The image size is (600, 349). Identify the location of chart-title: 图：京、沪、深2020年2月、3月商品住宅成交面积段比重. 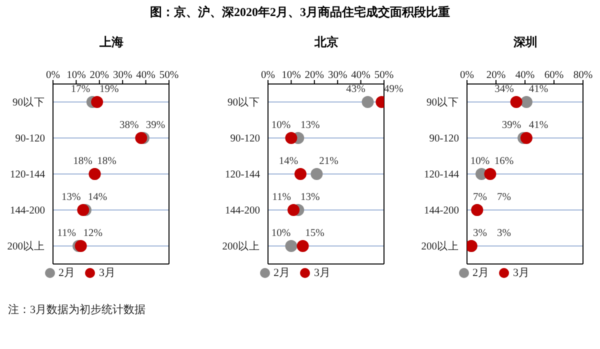
(300, 12).